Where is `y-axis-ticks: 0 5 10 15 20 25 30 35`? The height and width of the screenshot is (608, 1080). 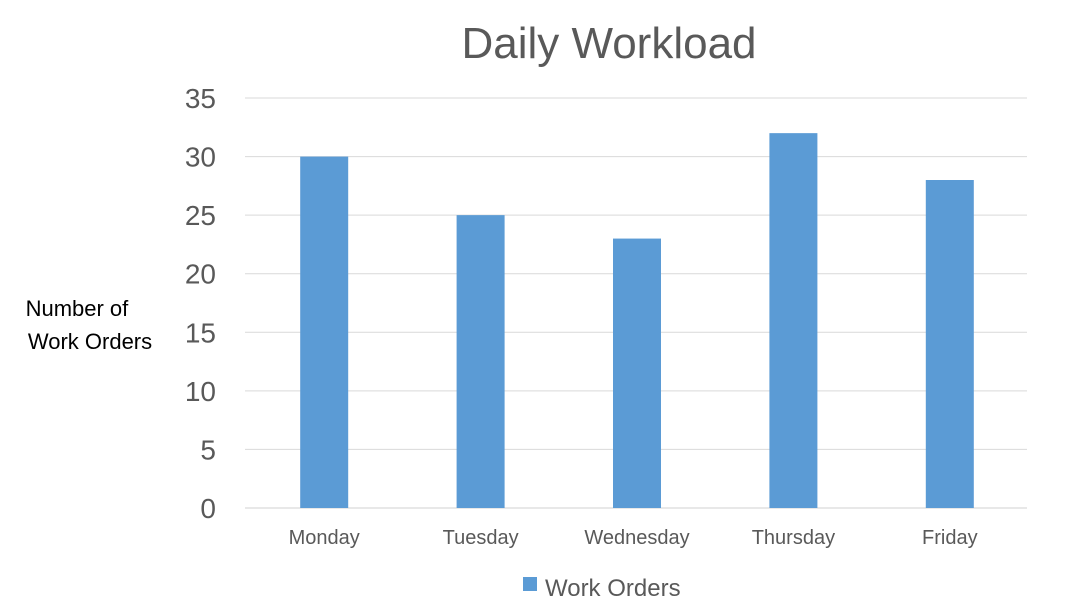 y-axis-ticks: 0 5 10 15 20 25 30 35 is located at coordinates (200, 303).